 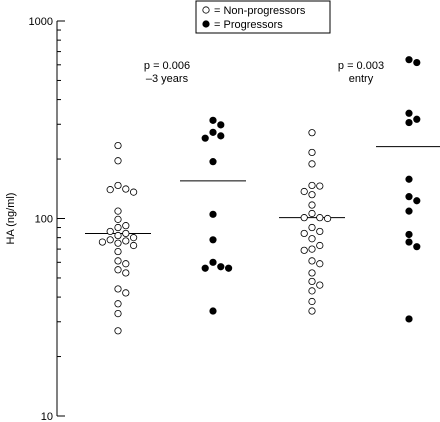 I want to click on y-tick-label: 100, so click(x=44, y=220).